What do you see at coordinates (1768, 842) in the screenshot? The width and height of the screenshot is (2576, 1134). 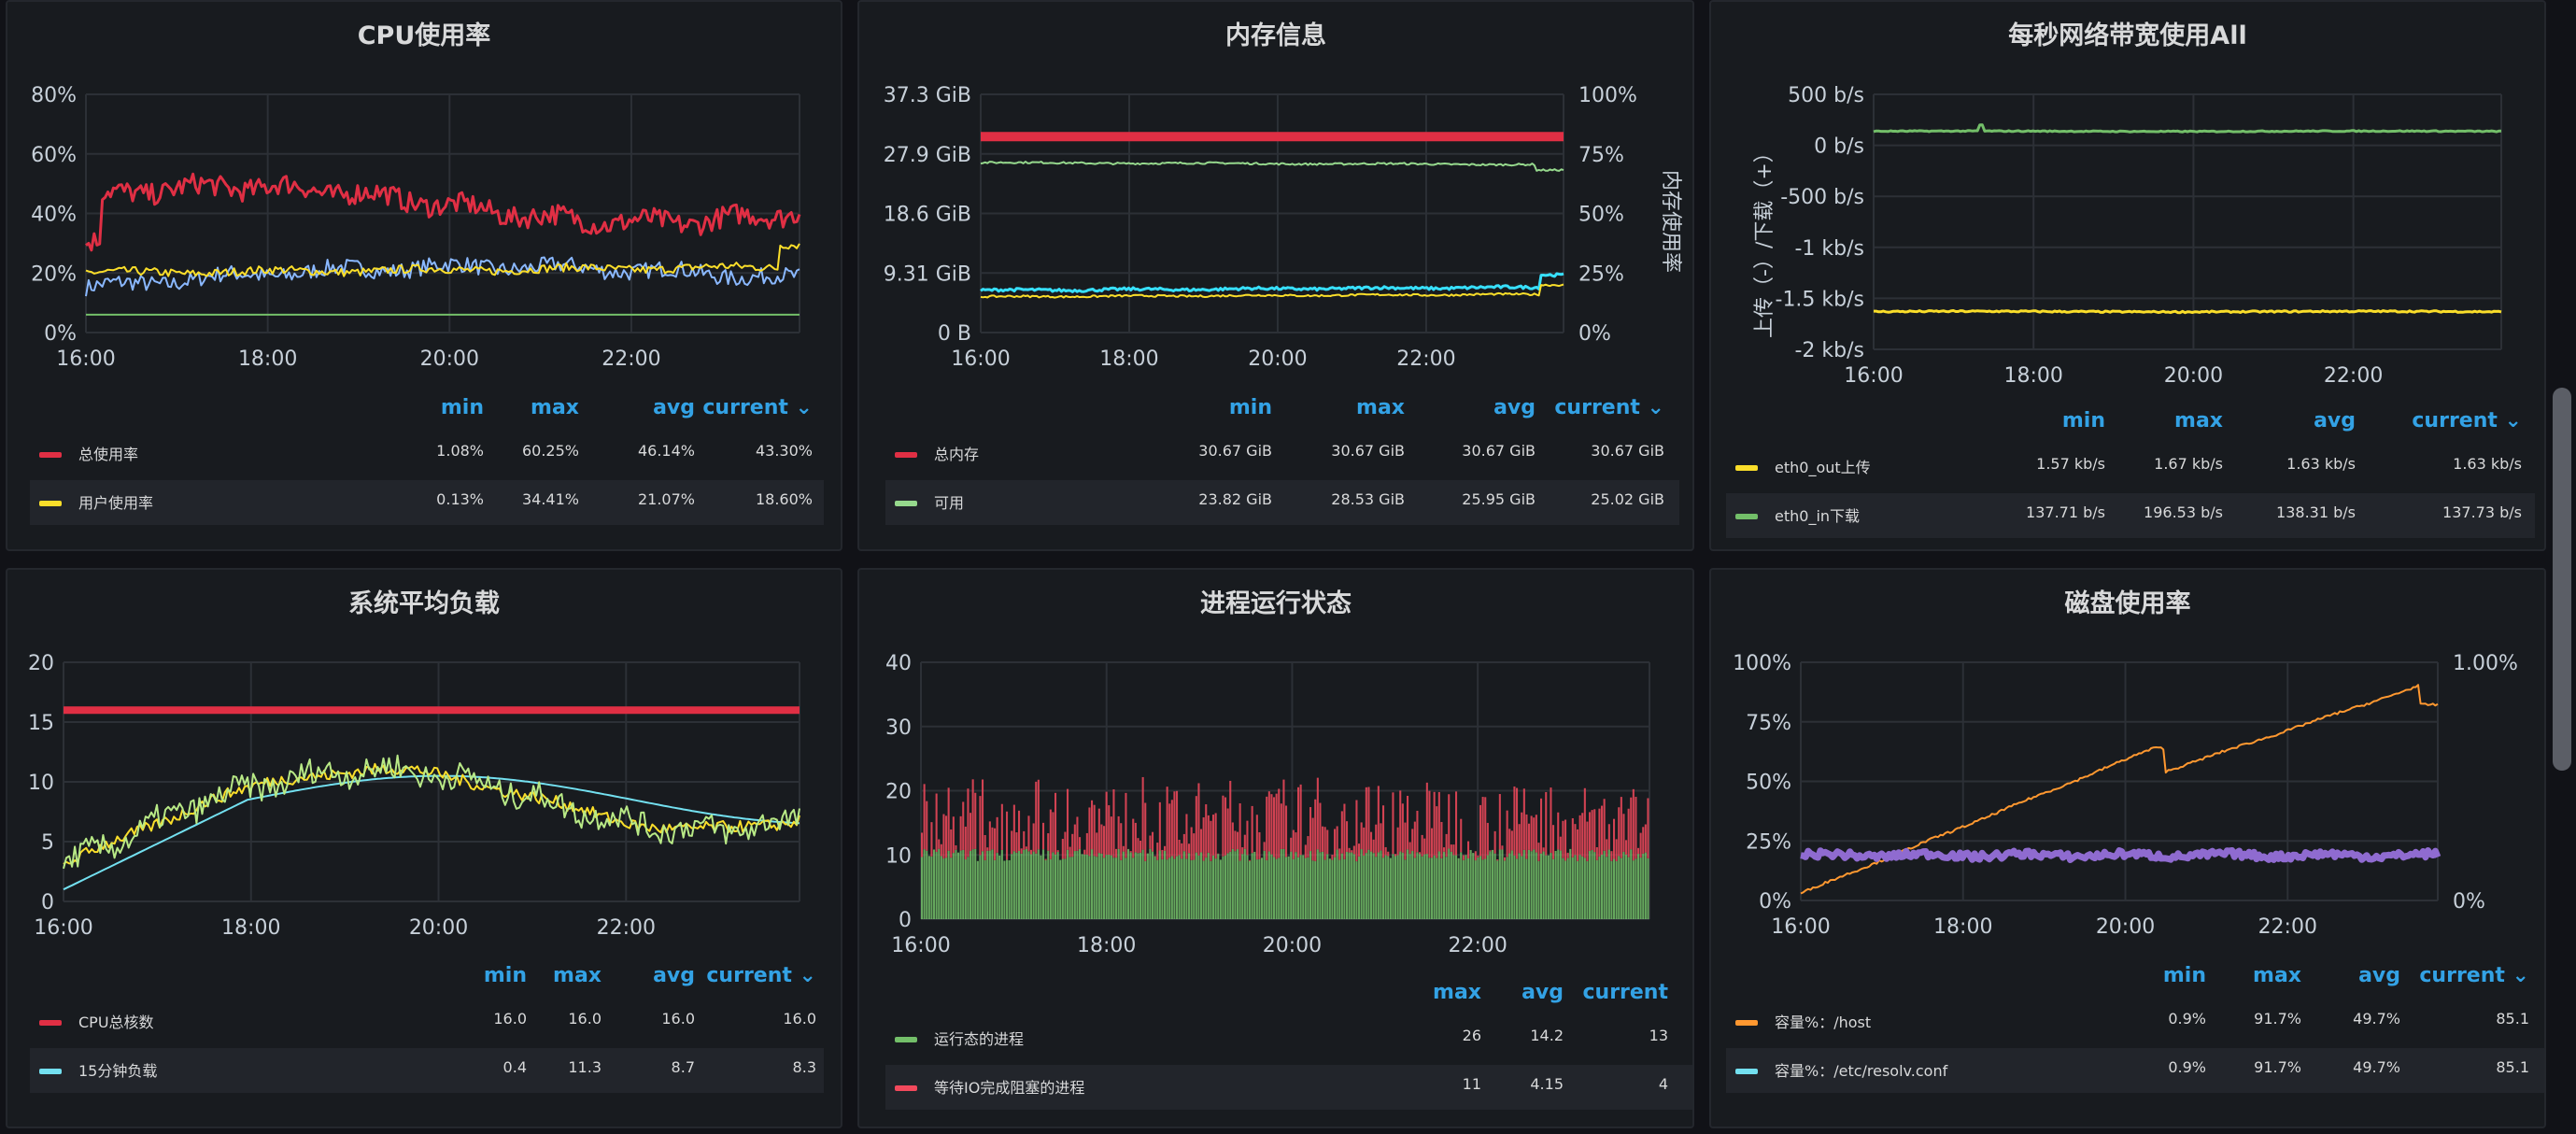 I see `y-tick-label: 25%` at bounding box center [1768, 842].